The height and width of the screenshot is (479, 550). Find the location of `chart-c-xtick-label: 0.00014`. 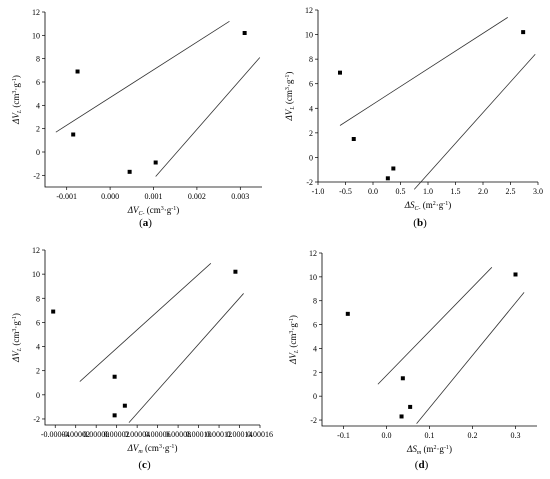

chart-c-xtick-label: 0.00014 is located at coordinates (240, 434).